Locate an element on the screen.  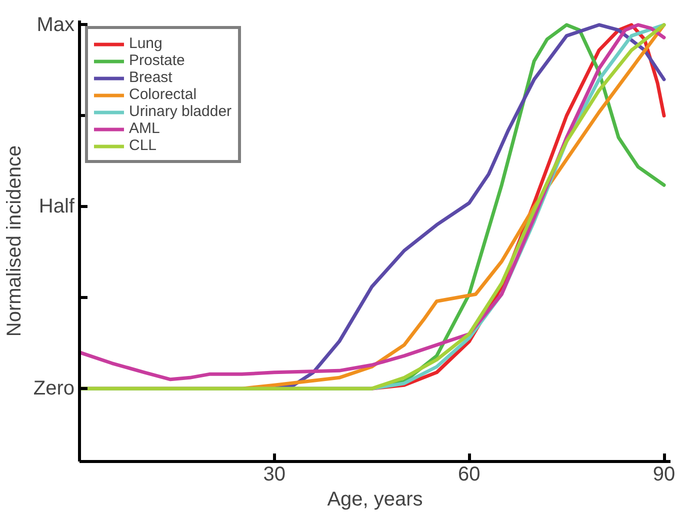
legend-label: CLL is located at coordinates (143, 145).